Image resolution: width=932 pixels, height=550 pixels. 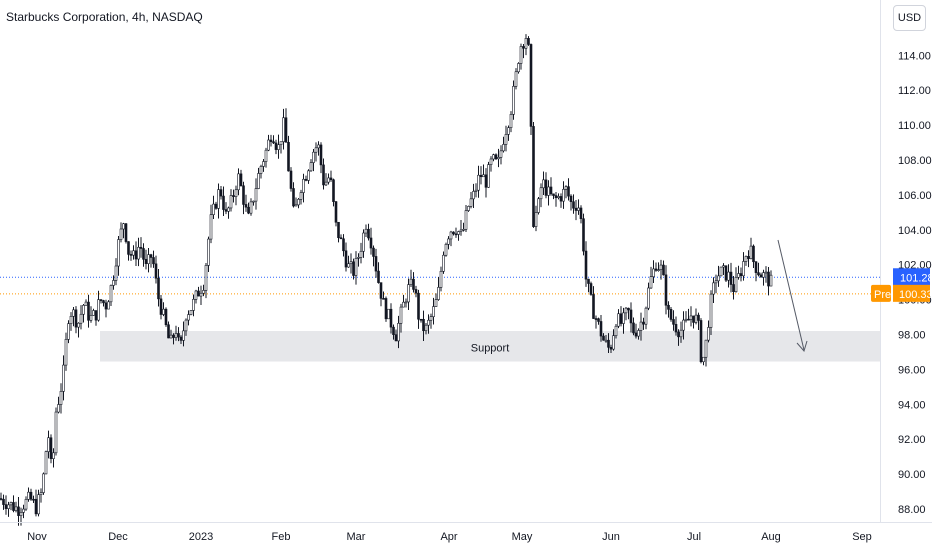 What do you see at coordinates (916, 278) in the screenshot?
I see `last-price-label: 101.28` at bounding box center [916, 278].